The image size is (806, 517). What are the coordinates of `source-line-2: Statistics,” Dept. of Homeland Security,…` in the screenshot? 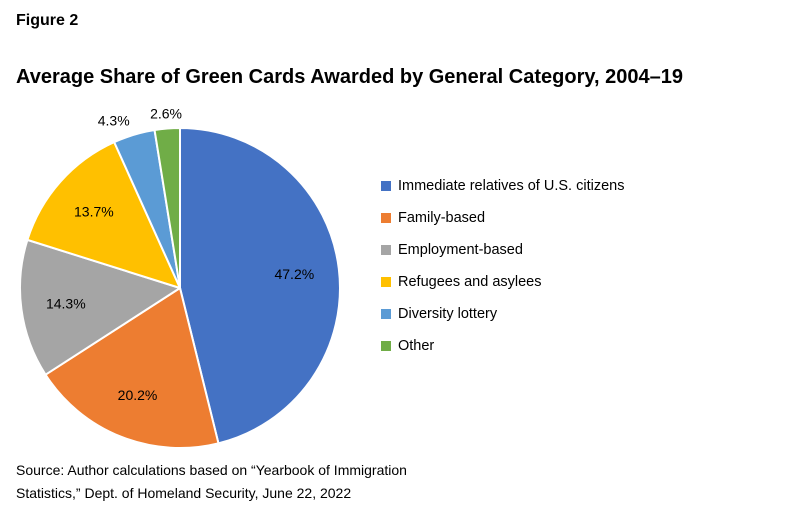 It's located at (184, 493).